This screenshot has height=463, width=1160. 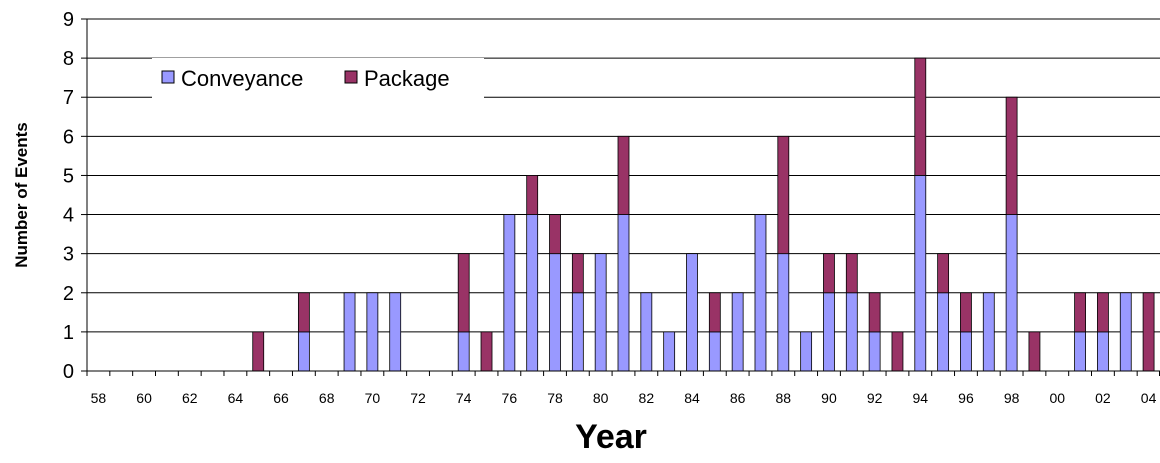 What do you see at coordinates (68, 137) in the screenshot?
I see `y-tick-label: 6` at bounding box center [68, 137].